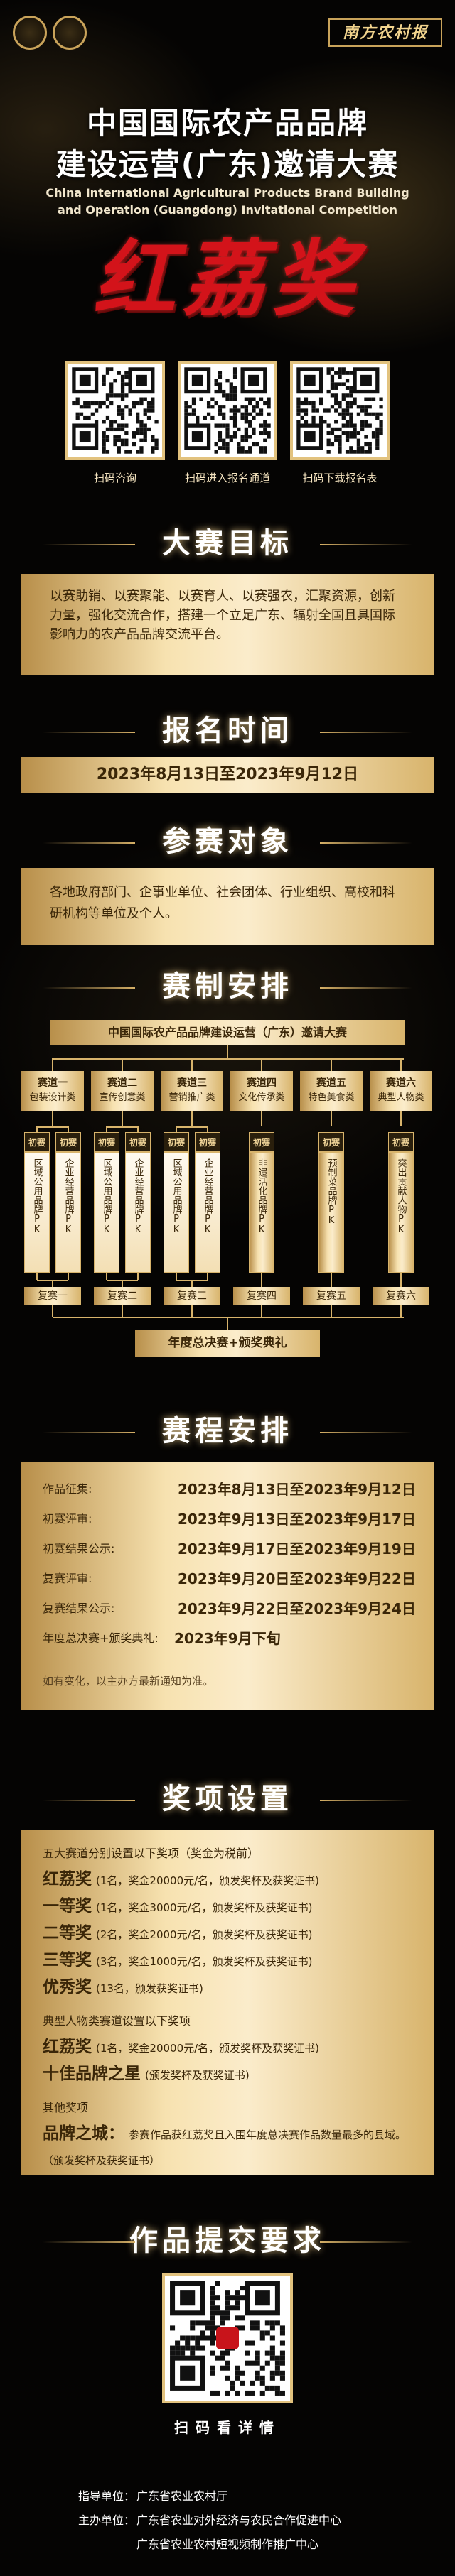 Image resolution: width=455 pixels, height=2576 pixels. What do you see at coordinates (401, 1296) in the screenshot?
I see `semifinal-box: 复赛六` at bounding box center [401, 1296].